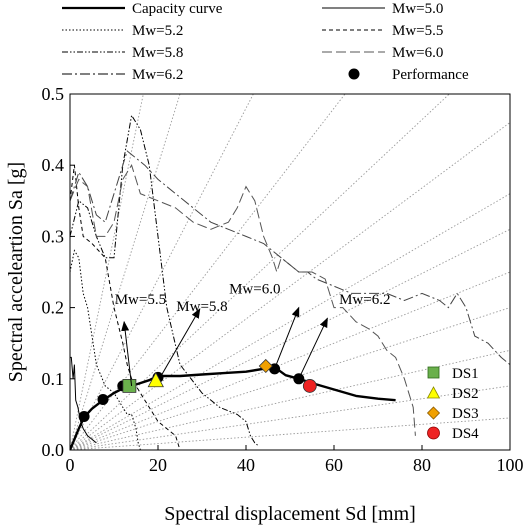 This screenshot has width=530, height=528. I want to click on x-tick-label: 80, so click(422, 465).